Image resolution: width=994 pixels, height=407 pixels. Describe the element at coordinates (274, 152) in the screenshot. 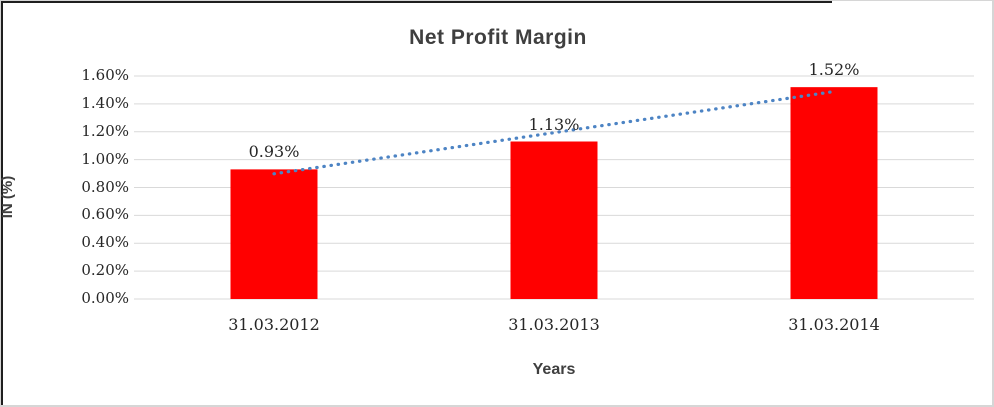

I see `bar-data-label: 0.93%` at that location.